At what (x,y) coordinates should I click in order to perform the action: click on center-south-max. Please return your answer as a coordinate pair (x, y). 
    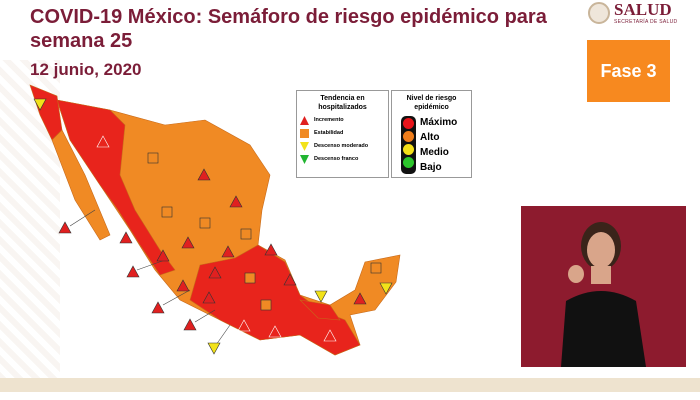
    Looking at the image, I should click on (275, 300).